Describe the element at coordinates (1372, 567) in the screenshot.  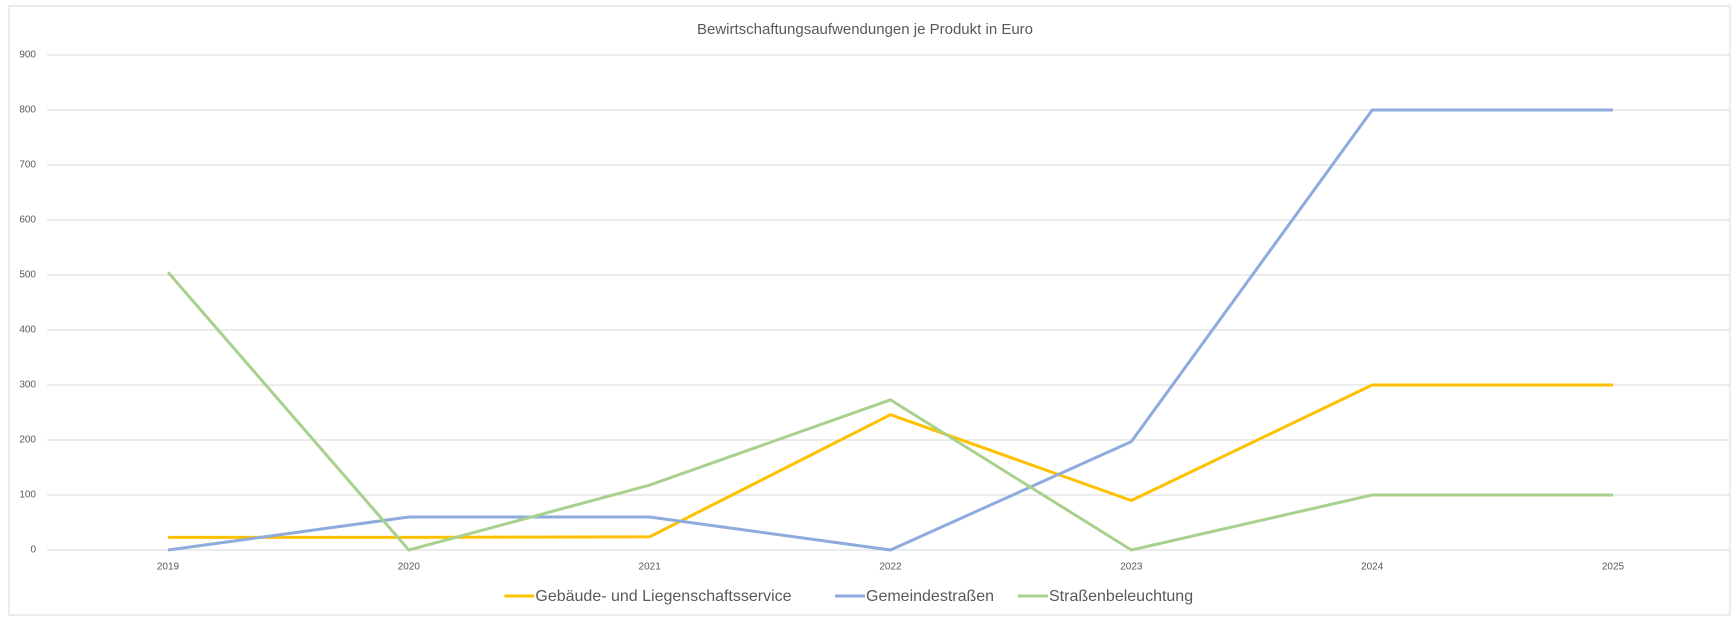
I see `x-tick-label: 2024` at that location.